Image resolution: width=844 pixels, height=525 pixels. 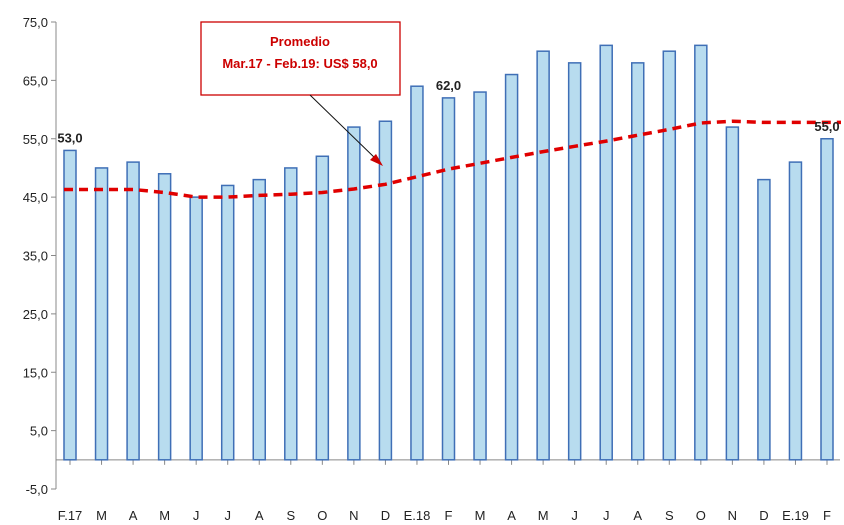 What do you see at coordinates (795, 515) in the screenshot?
I see `x-tick-label: E.19` at bounding box center [795, 515].